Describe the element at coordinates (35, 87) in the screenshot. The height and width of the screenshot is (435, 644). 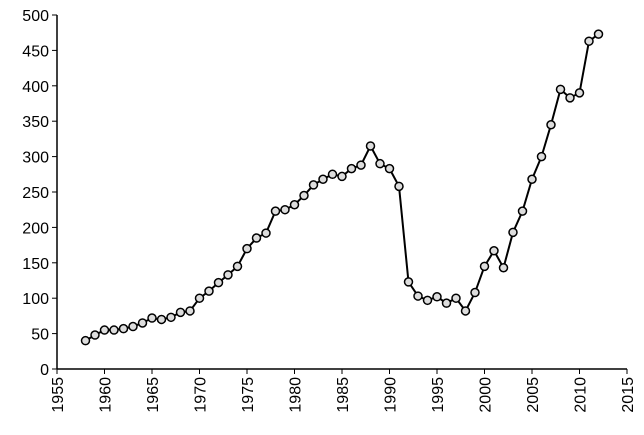
I see `y-tick-label: 400` at that location.